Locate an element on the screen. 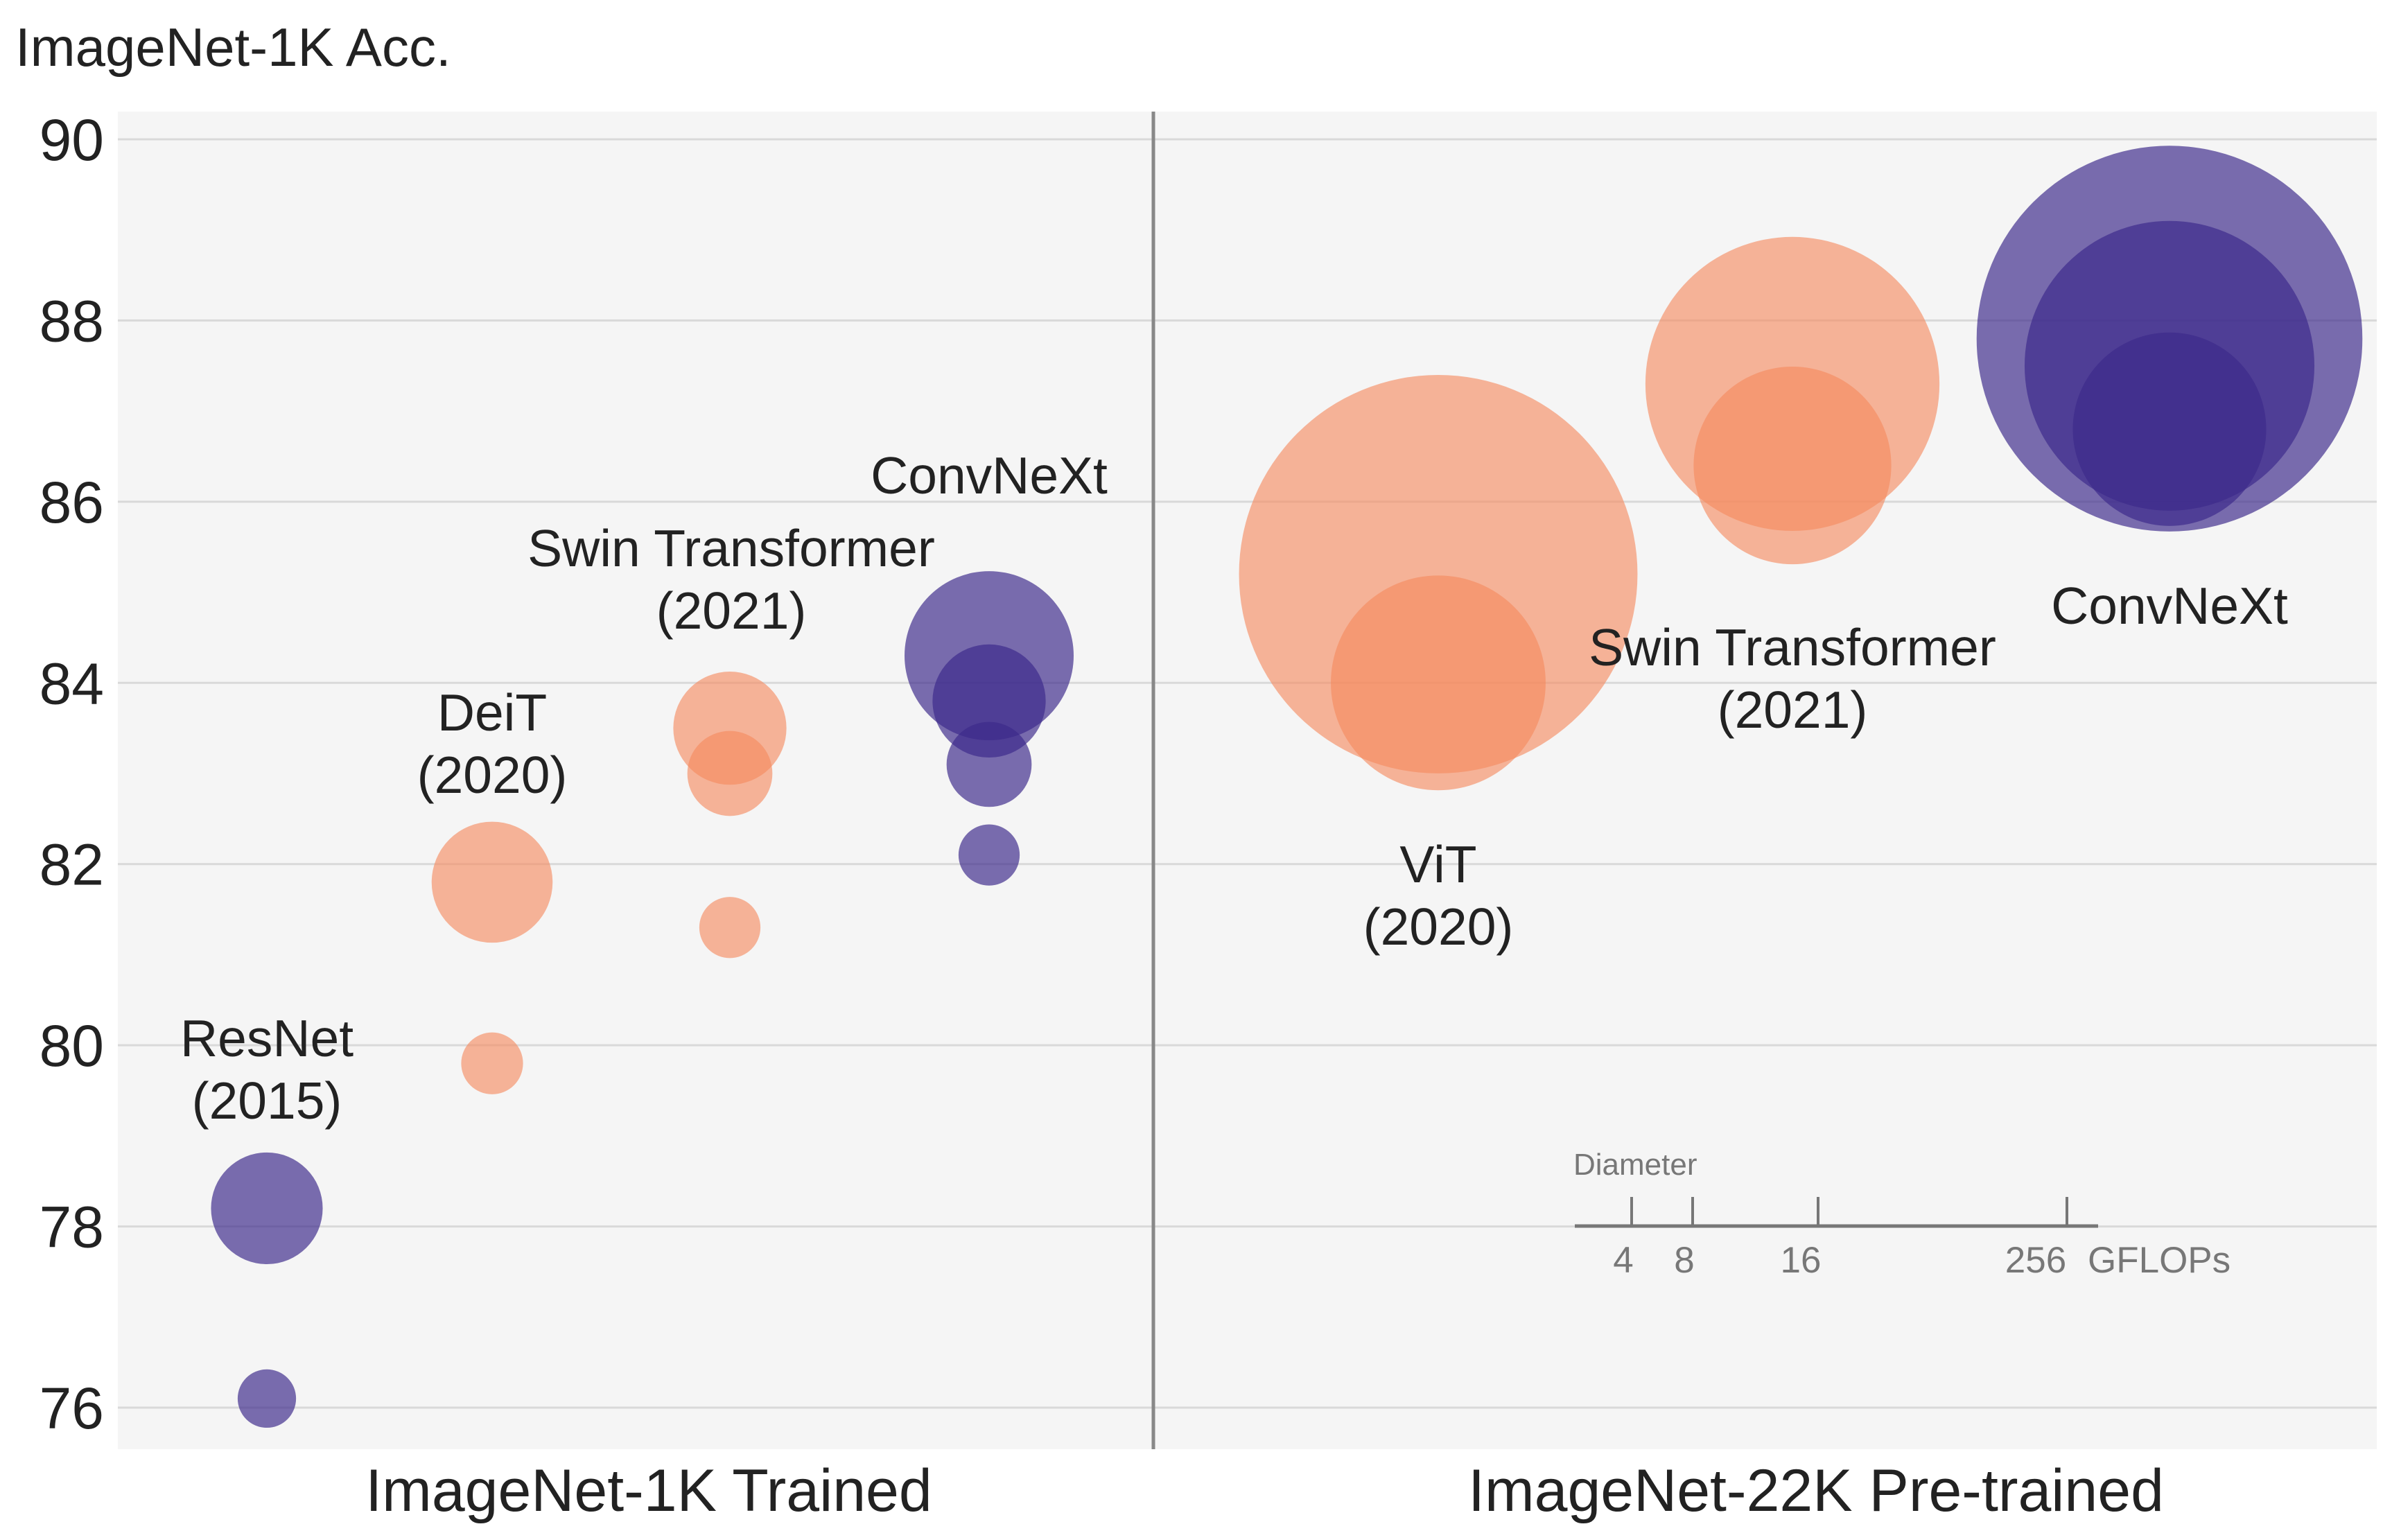 The height and width of the screenshot is (1540, 2392). label-convnext-22k: ConvNeXt is located at coordinates (2169, 606).